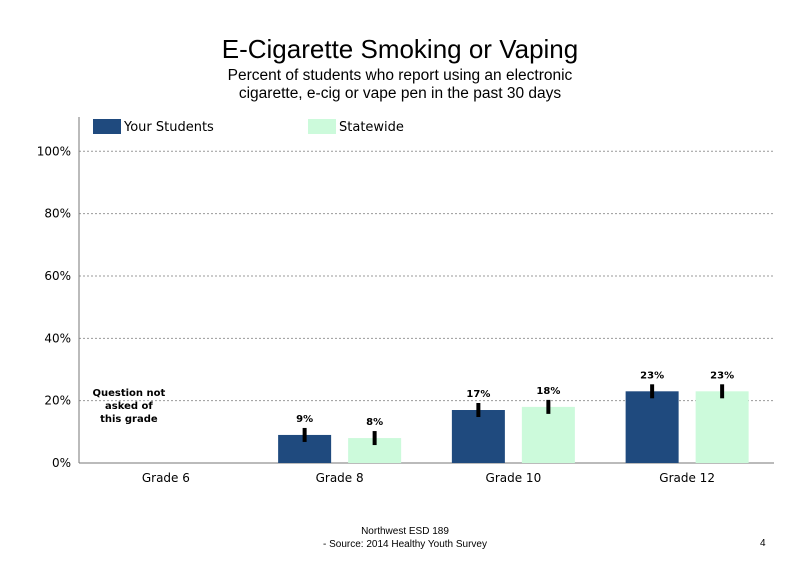  Describe the element at coordinates (128, 393) in the screenshot. I see `annotation-text: Question not` at that location.